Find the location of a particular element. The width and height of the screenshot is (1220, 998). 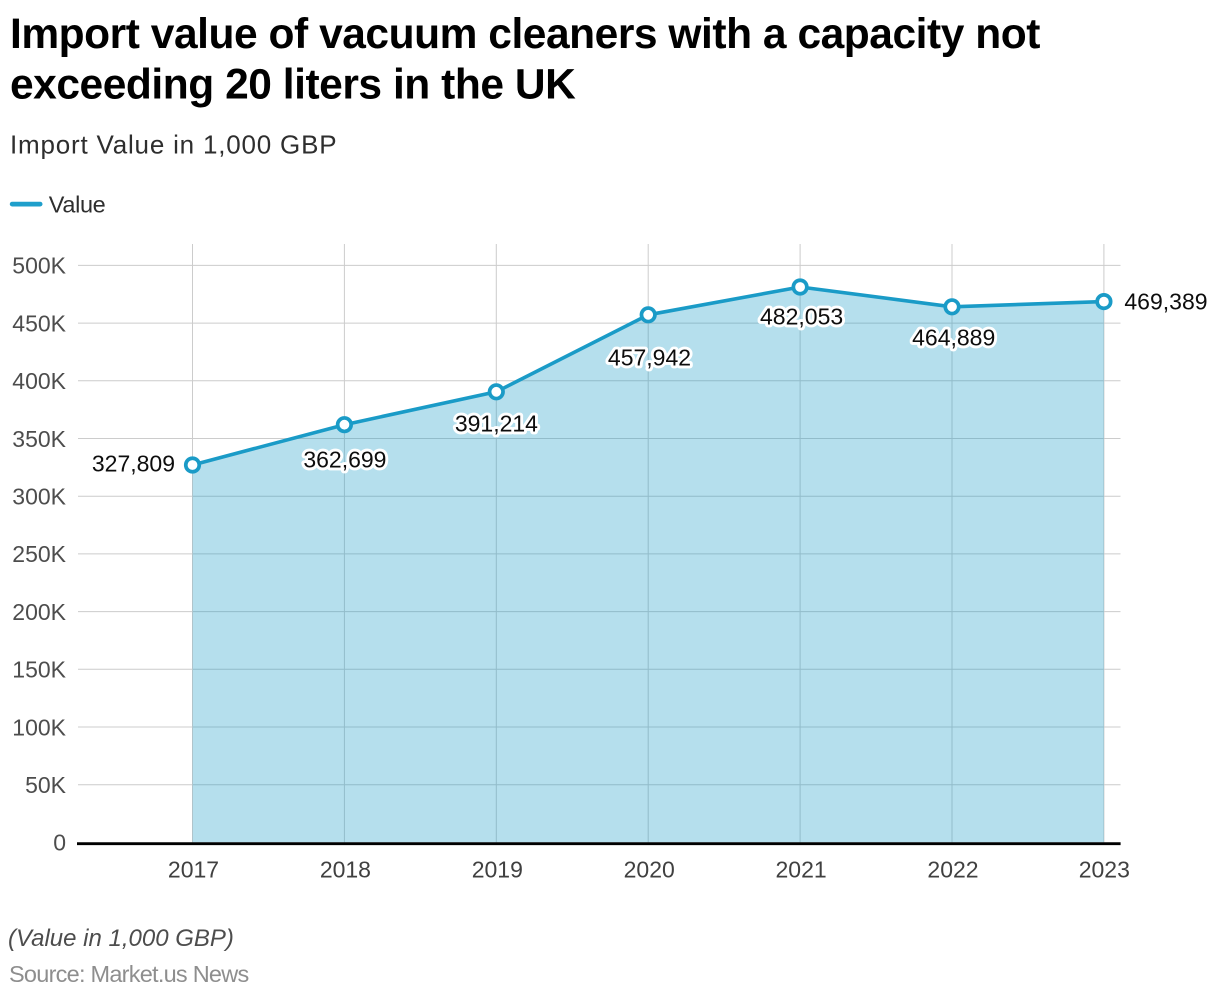

svg-text: 500K is located at coordinates (39, 266).